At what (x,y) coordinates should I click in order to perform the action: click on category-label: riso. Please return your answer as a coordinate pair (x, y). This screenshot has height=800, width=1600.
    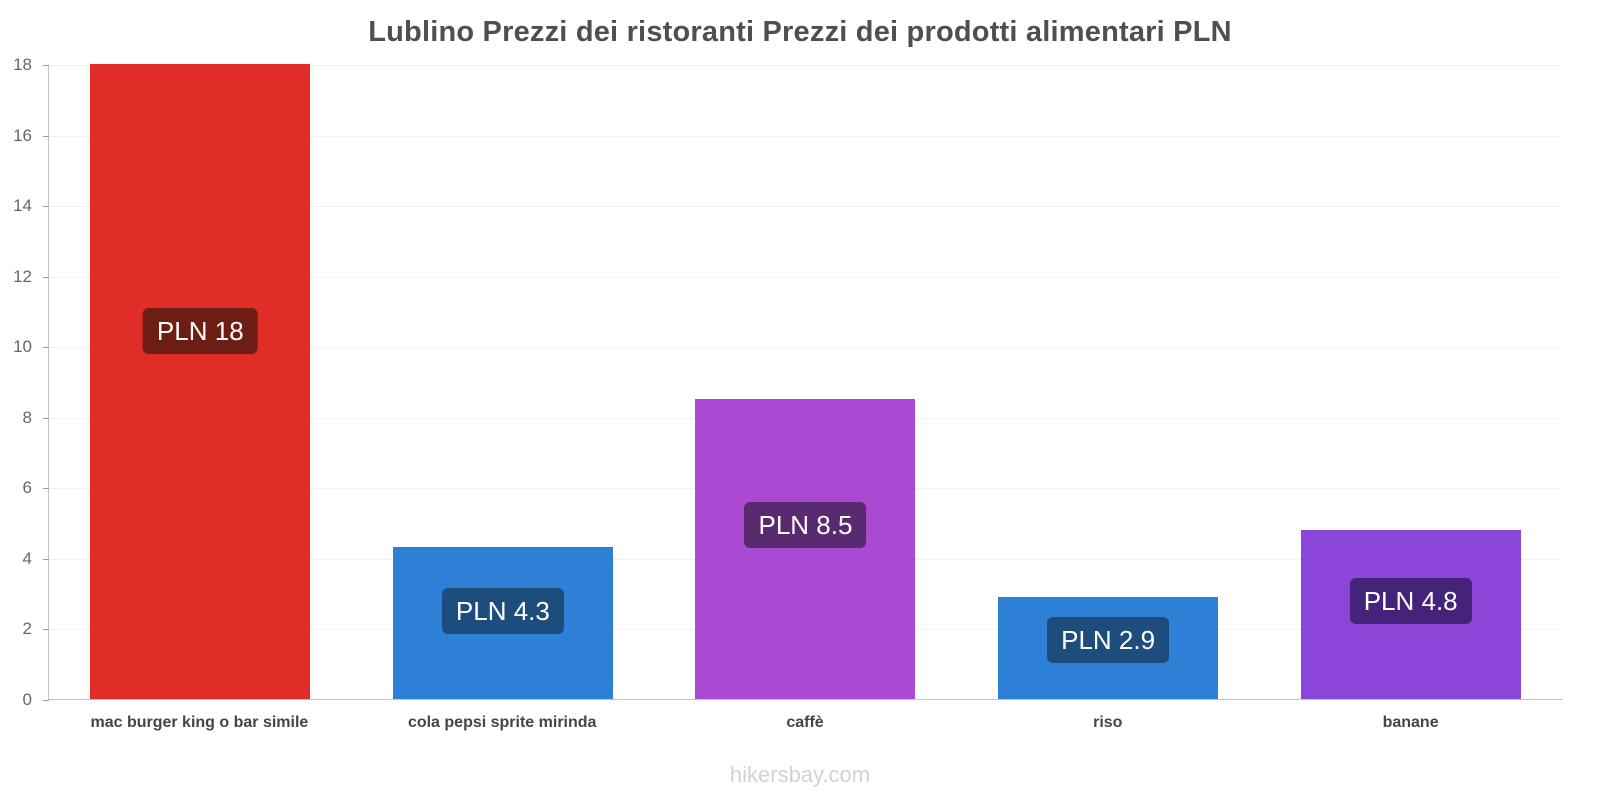
    Looking at the image, I should click on (1108, 722).